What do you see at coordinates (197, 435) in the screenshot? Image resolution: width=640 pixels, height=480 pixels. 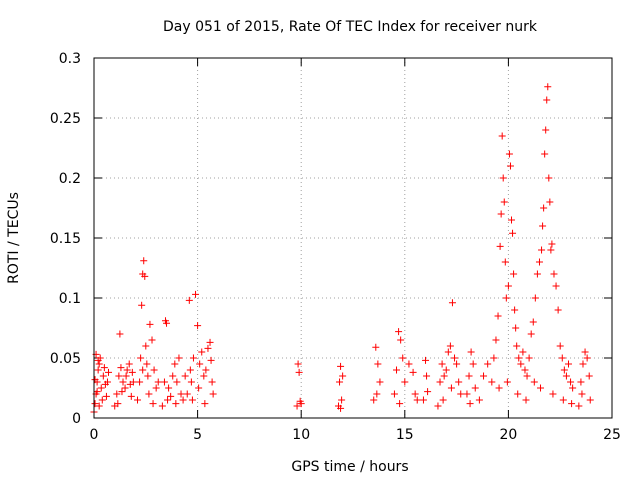 I see `x-tick-label: 5` at bounding box center [197, 435].